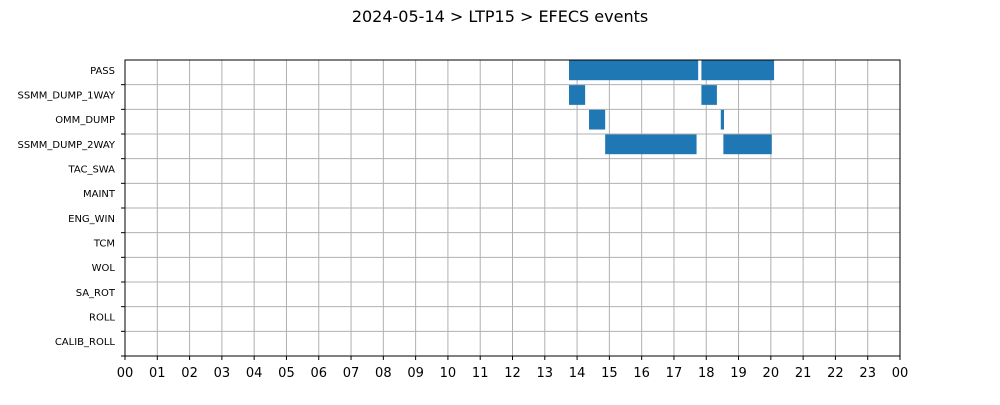  I want to click on y-tick-label: TAC_SWA, so click(91, 170).